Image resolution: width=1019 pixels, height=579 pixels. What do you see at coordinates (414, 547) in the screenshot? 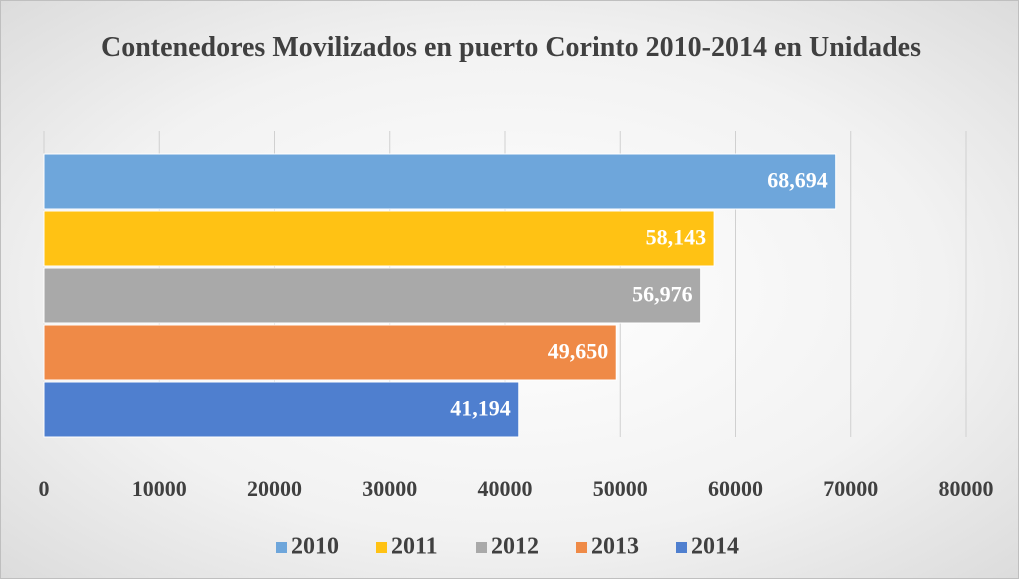
I see `legend-label: 2011` at bounding box center [414, 547].